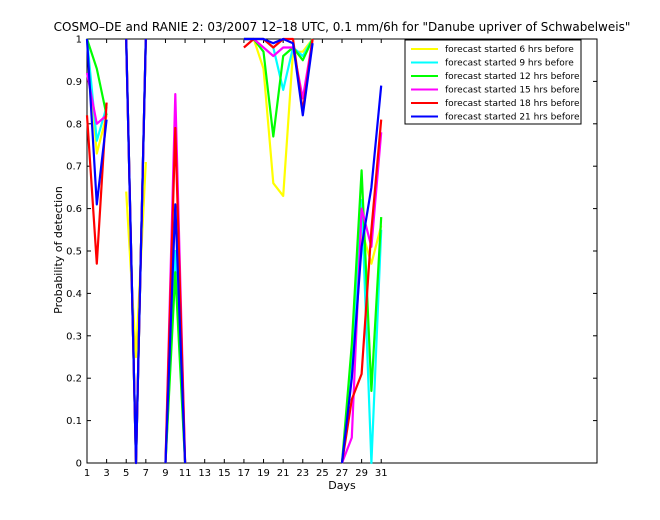 This screenshot has height=520, width=660. Describe the element at coordinates (74, 379) in the screenshot. I see `y-tick-label: 0.2` at that location.